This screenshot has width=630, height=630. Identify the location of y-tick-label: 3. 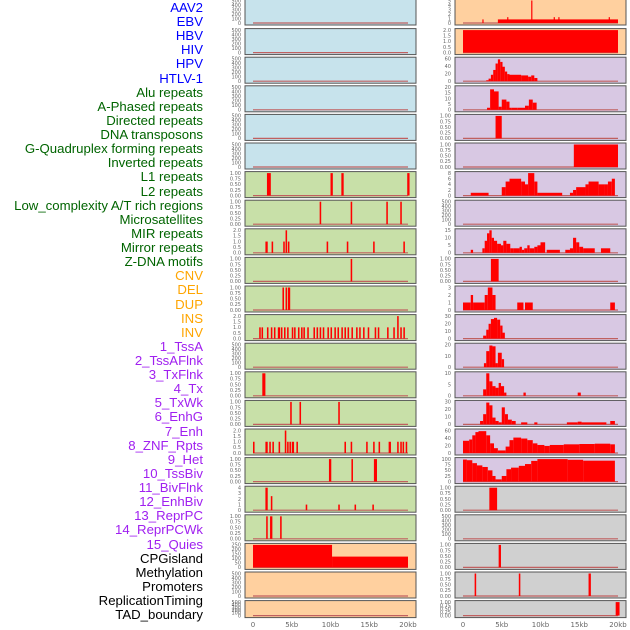
(449, 10).